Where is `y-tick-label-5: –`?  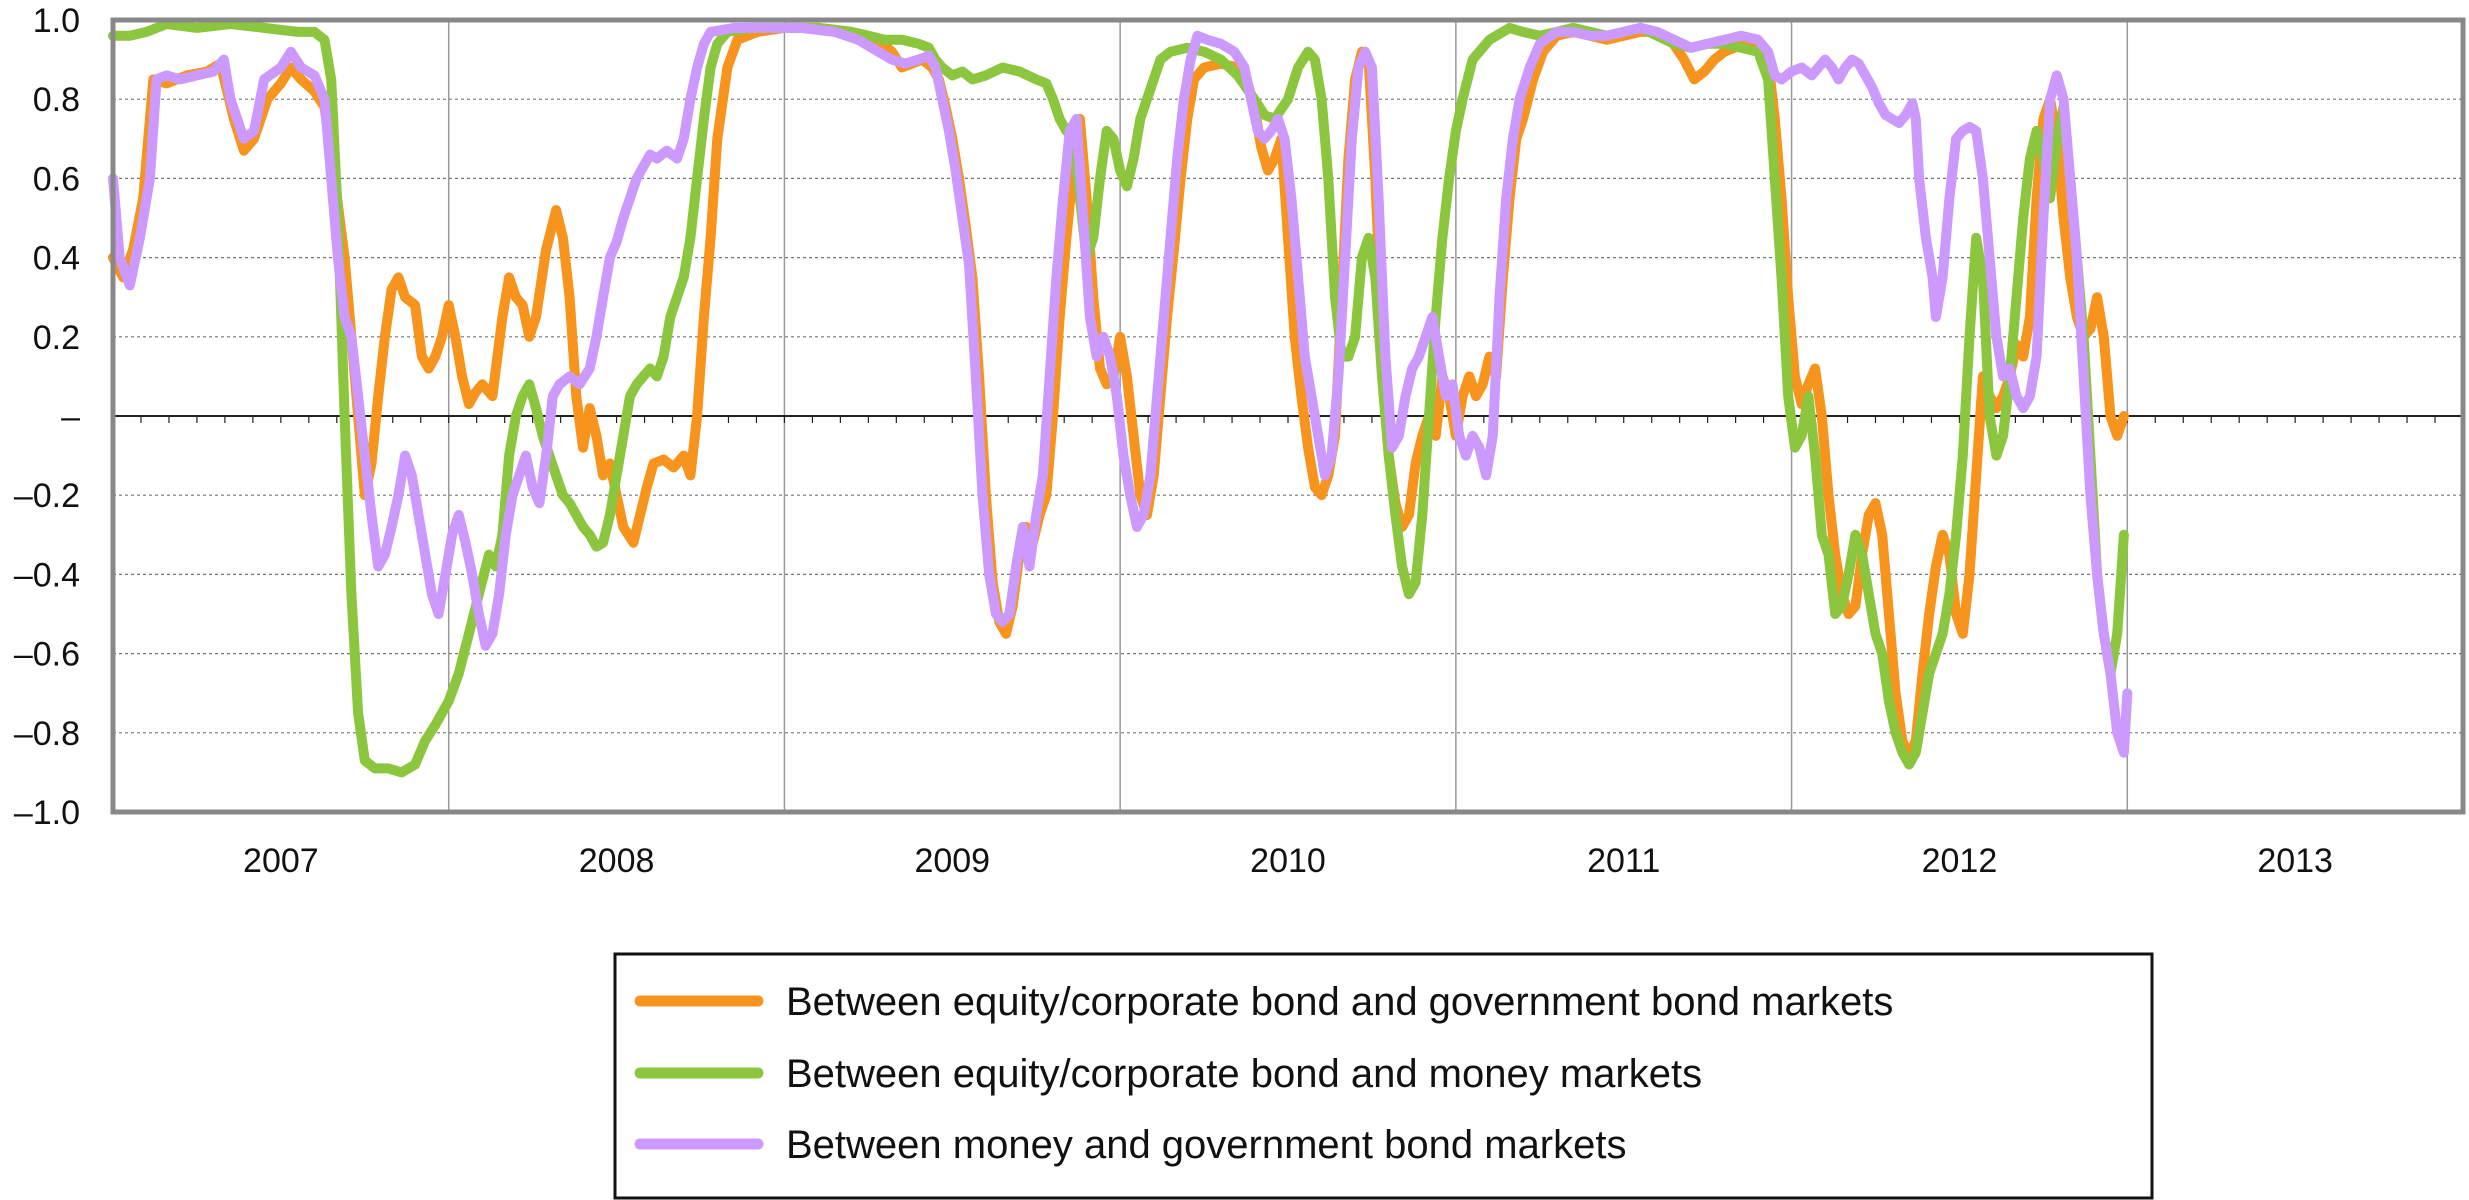 y-tick-label-5: – is located at coordinates (70, 417).